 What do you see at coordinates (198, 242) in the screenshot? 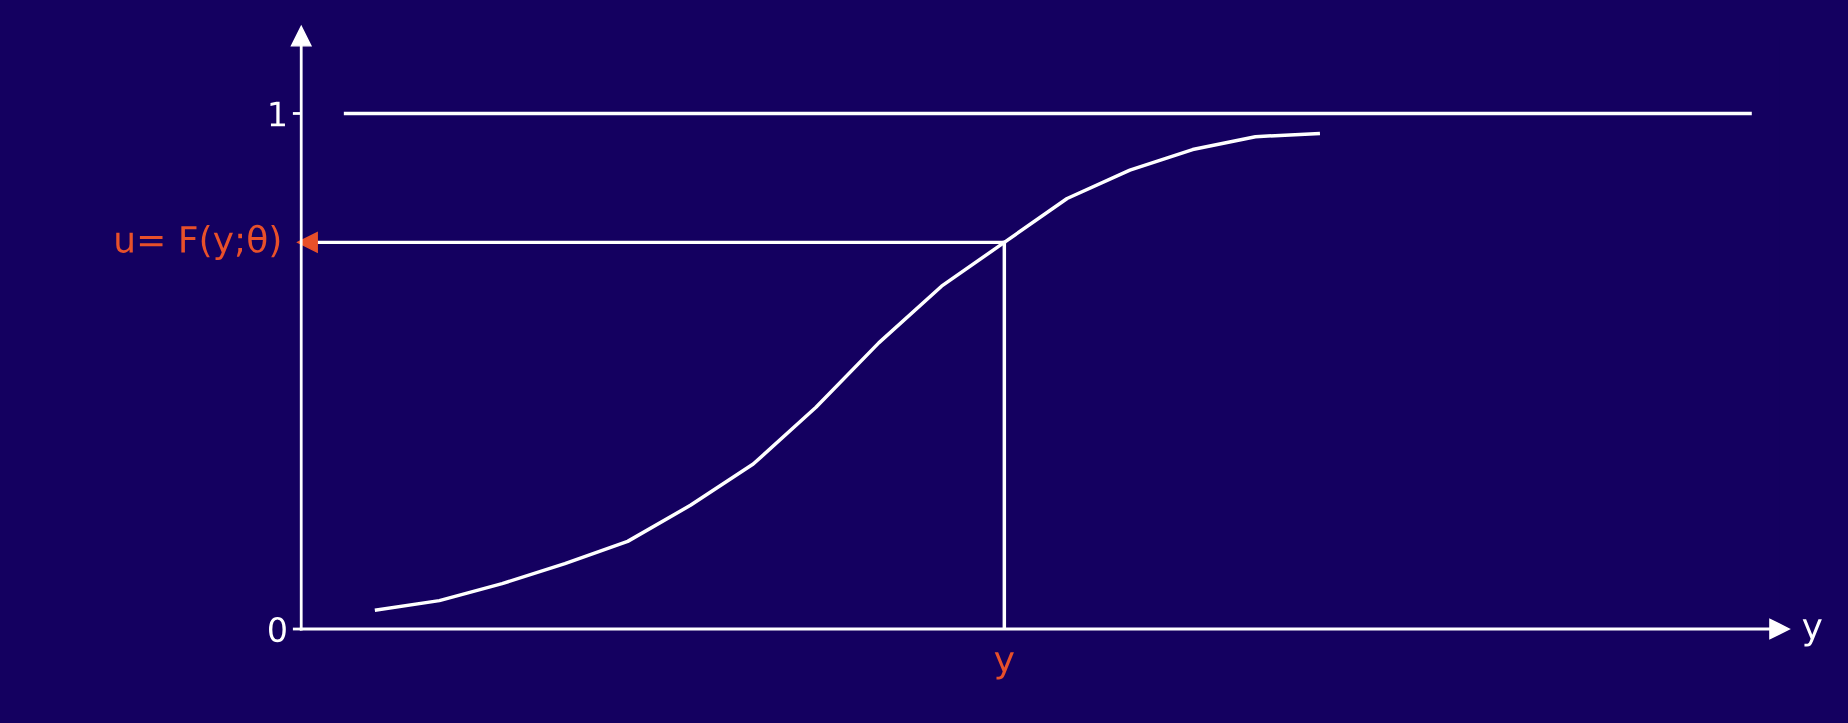
I see `ref-line-label: u= F(y;θ)` at bounding box center [198, 242].